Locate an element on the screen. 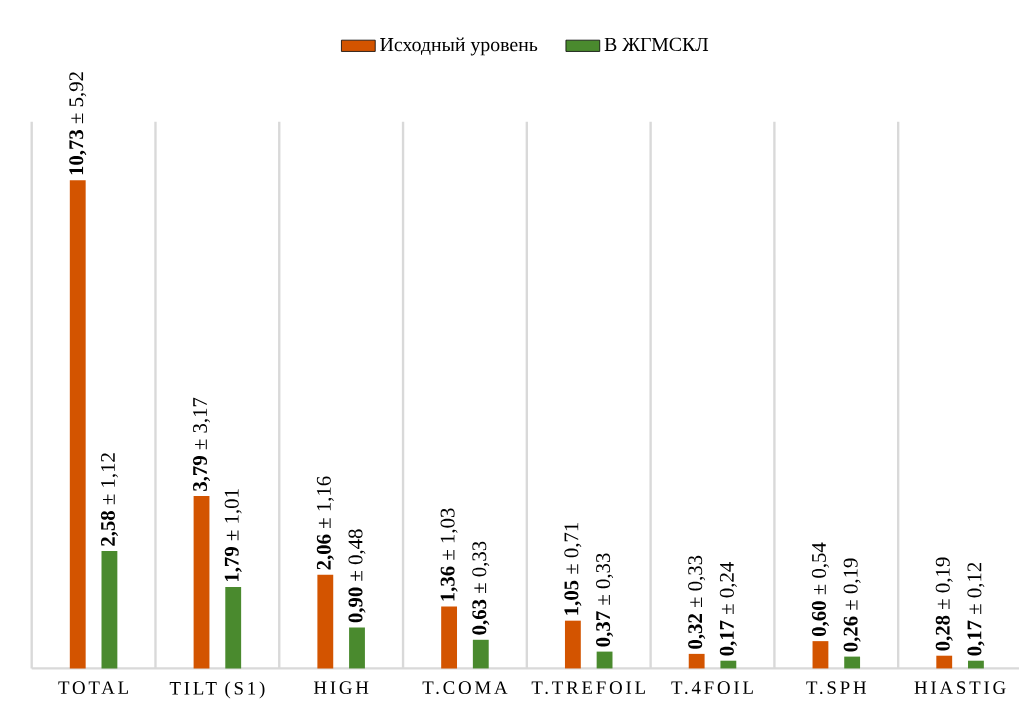 This screenshot has height=706, width=1019. data-label: 10,73 ± 5,92 is located at coordinates (78, 123).